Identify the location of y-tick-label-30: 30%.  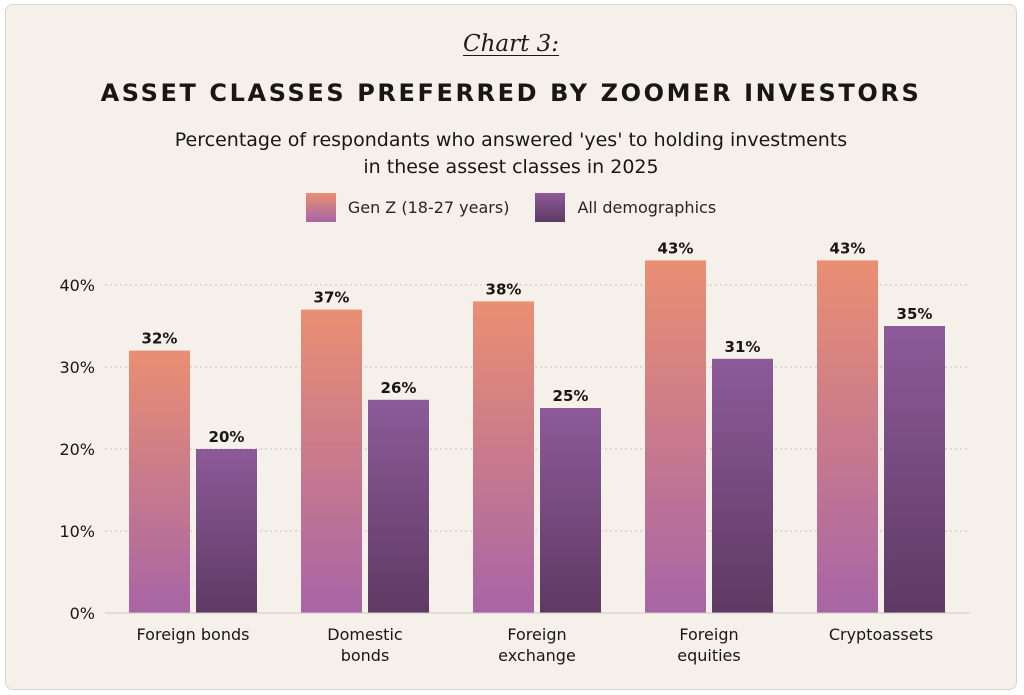
(77, 367).